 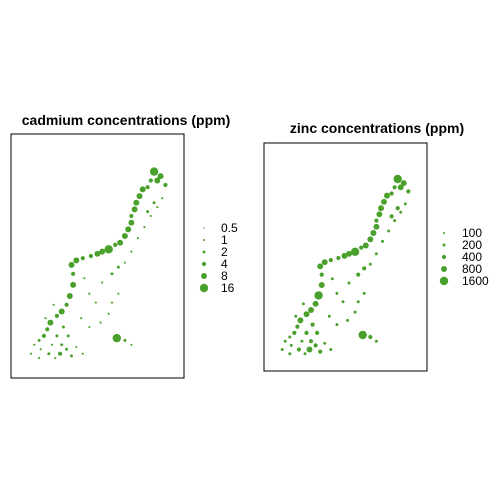 What do you see at coordinates (126, 120) in the screenshot?
I see `cadmium-title: cadmium concentrations (ppm)` at bounding box center [126, 120].